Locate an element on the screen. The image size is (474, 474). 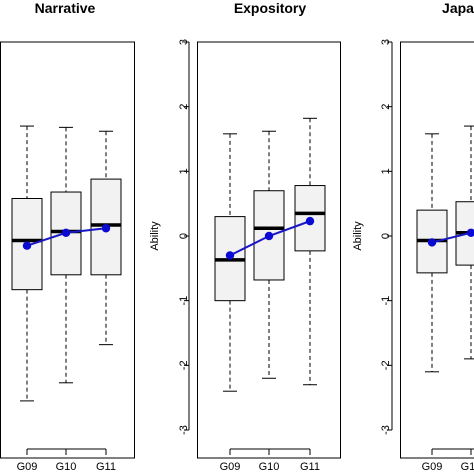
panel-title-japa: Japa is located at coordinates (458, 8).